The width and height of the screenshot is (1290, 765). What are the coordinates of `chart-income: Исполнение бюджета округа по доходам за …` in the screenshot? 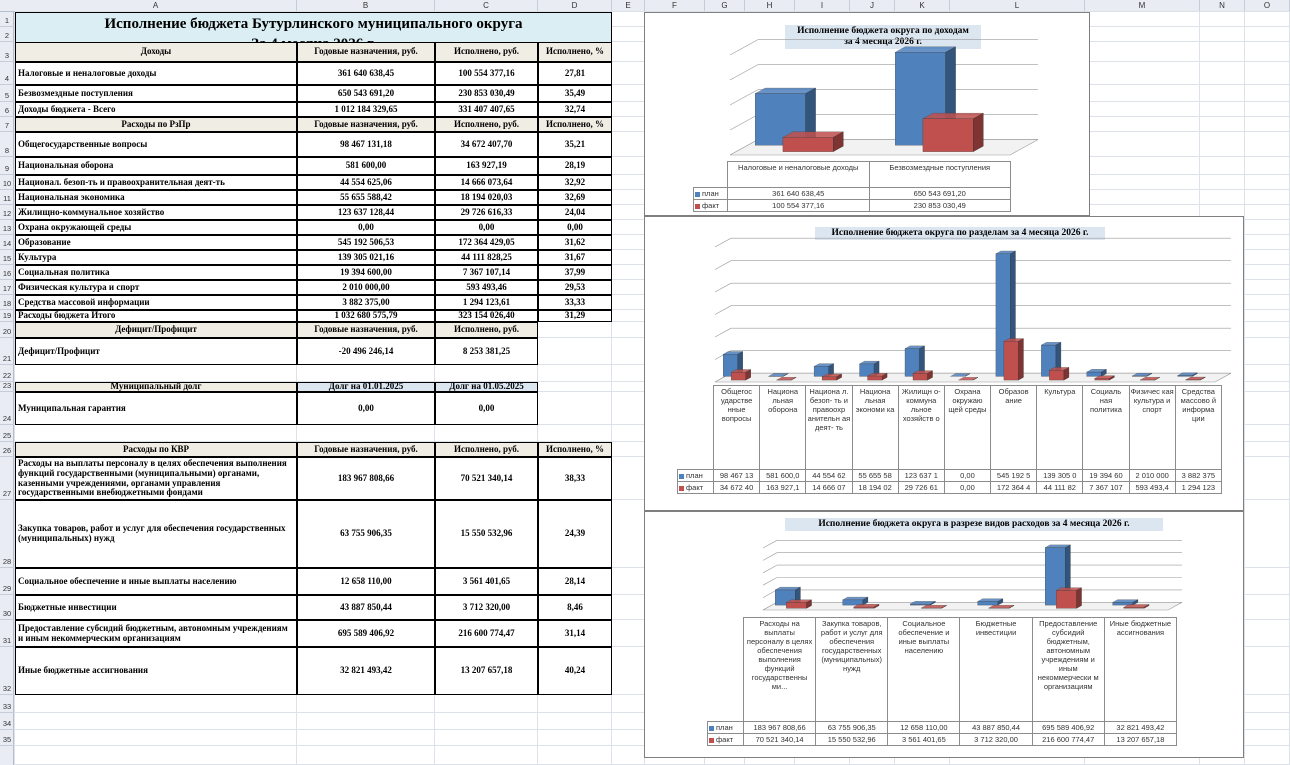 It's located at (867, 114).